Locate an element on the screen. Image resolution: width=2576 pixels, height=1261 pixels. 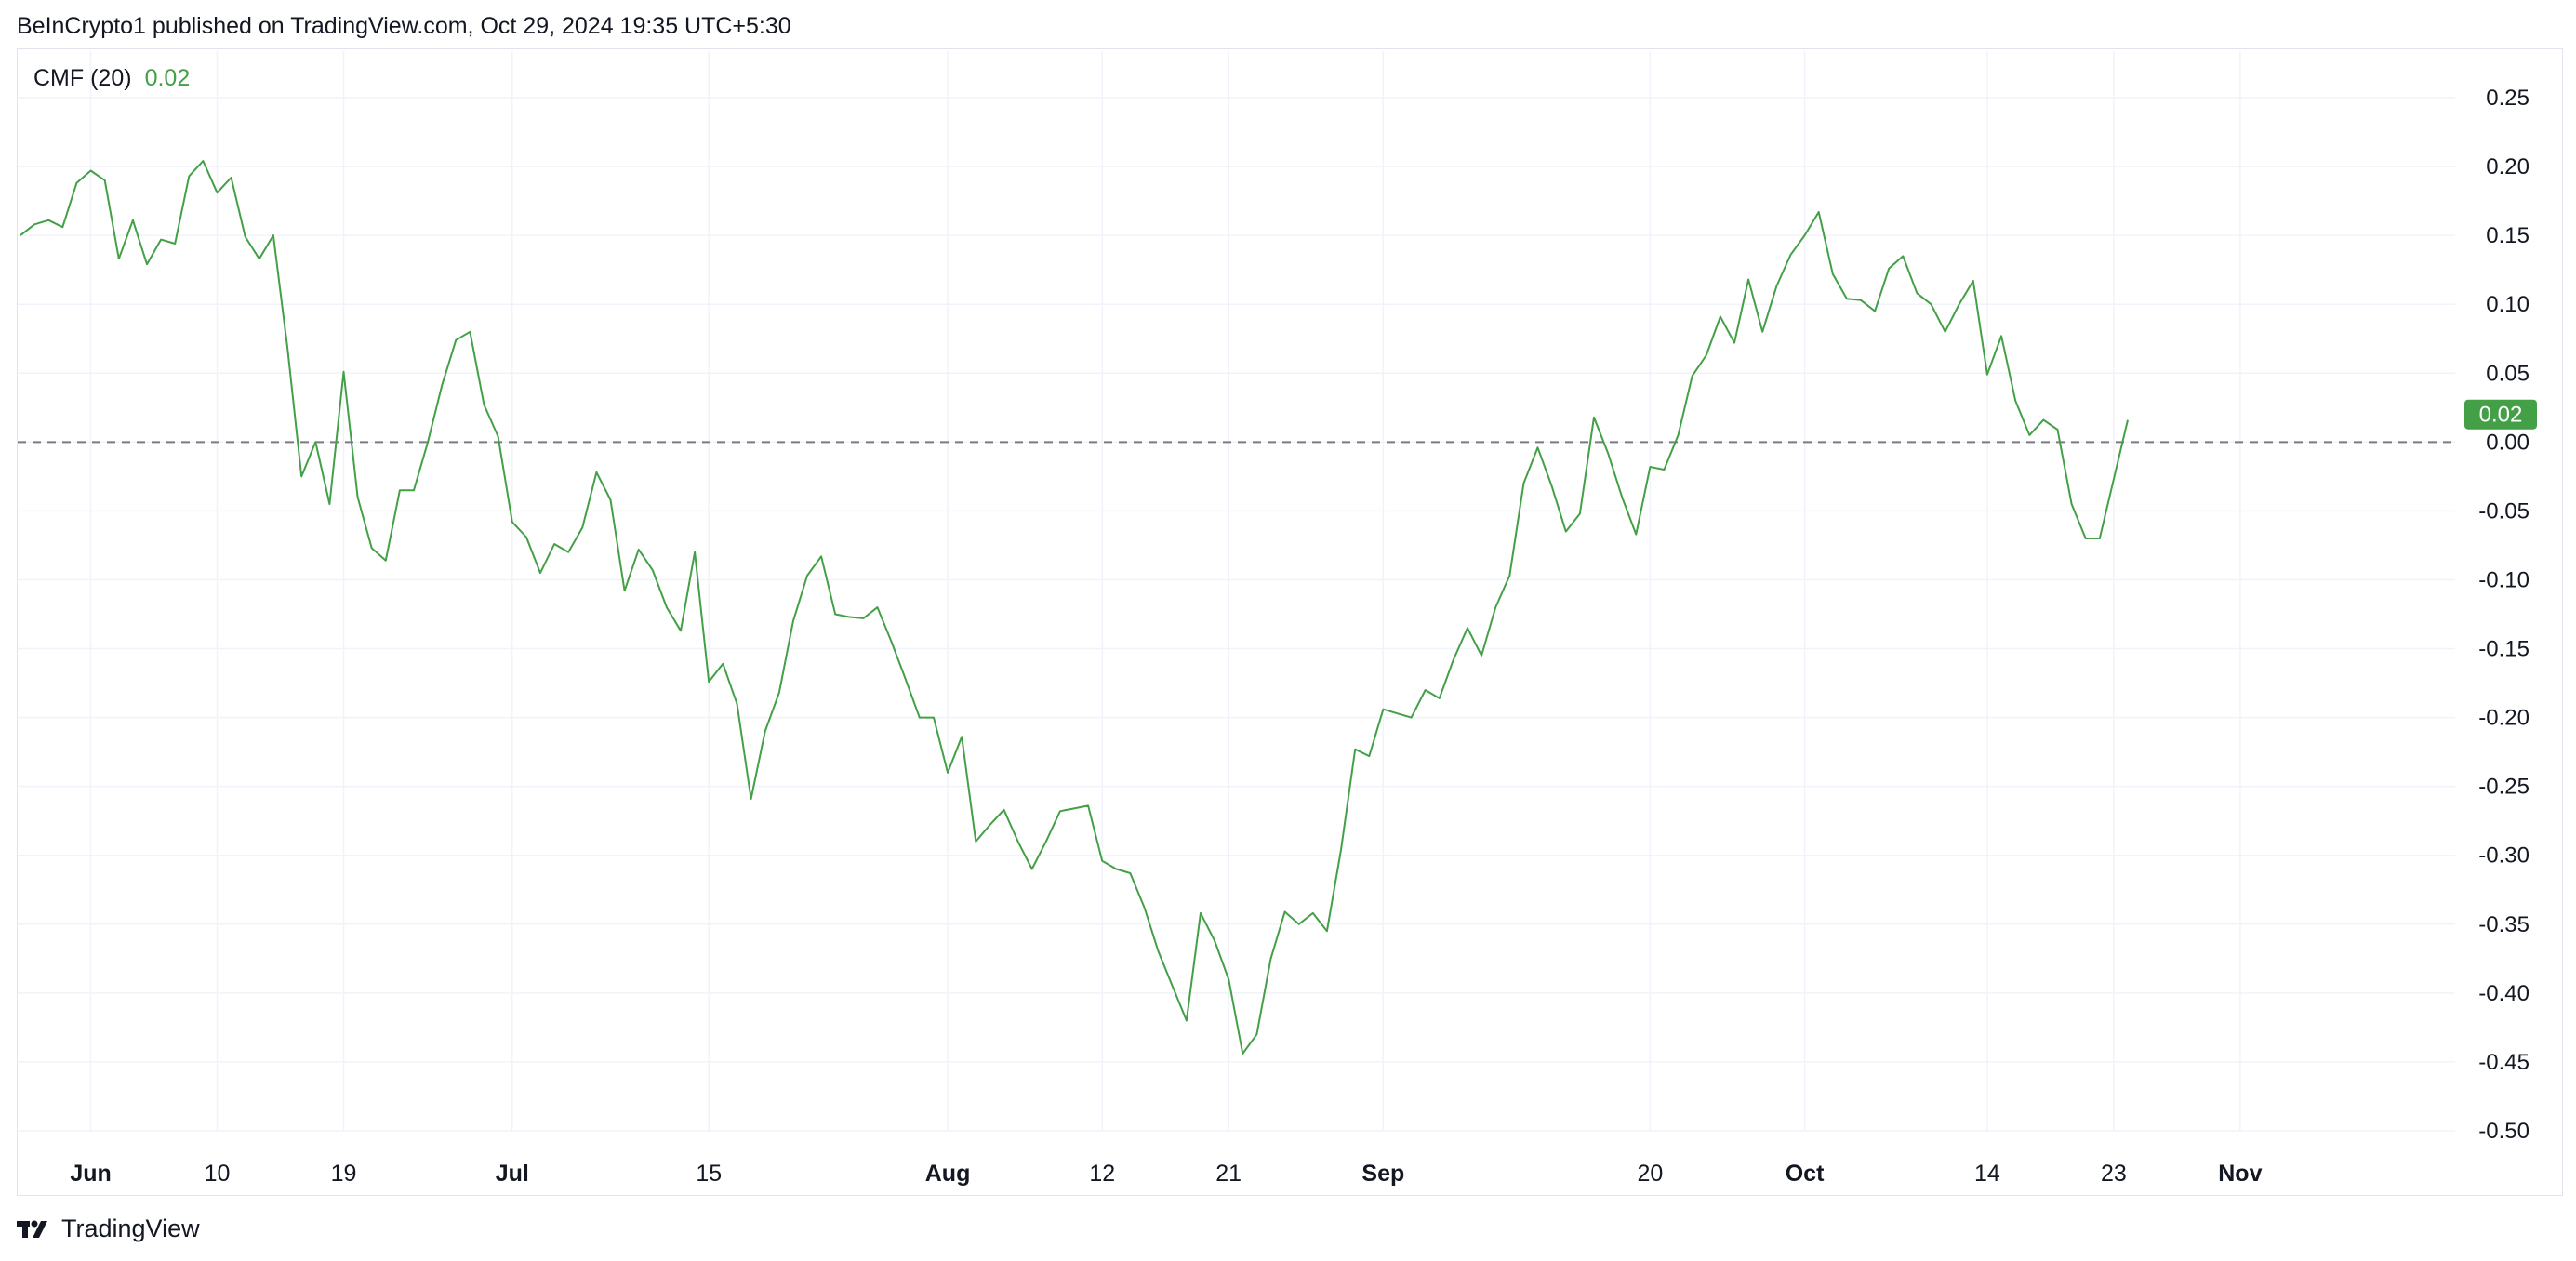
x-tick-label: 23 is located at coordinates (2114, 1174).